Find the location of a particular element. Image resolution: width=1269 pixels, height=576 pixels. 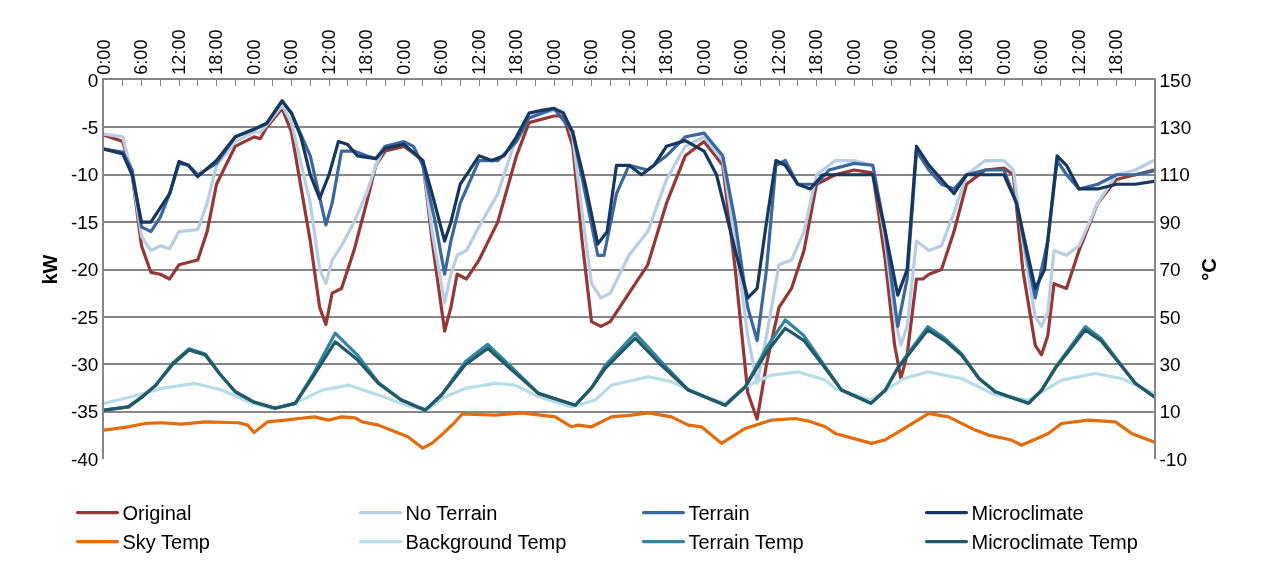

y2-tick-label: -10 is located at coordinates (1173, 459).